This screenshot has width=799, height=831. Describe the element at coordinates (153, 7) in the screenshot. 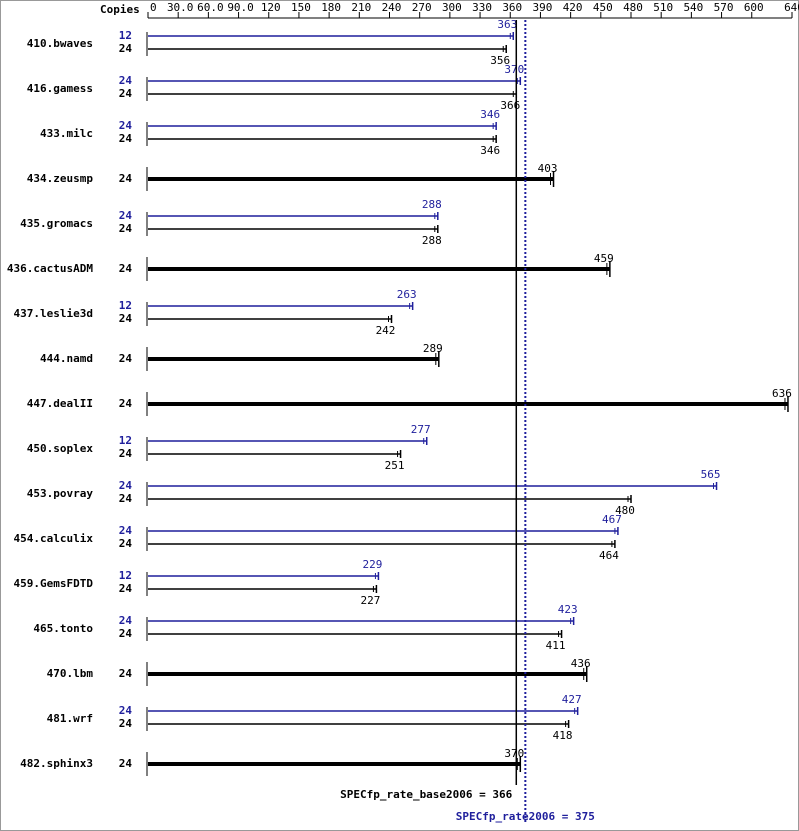

I see `x-tick-label: 0` at that location.